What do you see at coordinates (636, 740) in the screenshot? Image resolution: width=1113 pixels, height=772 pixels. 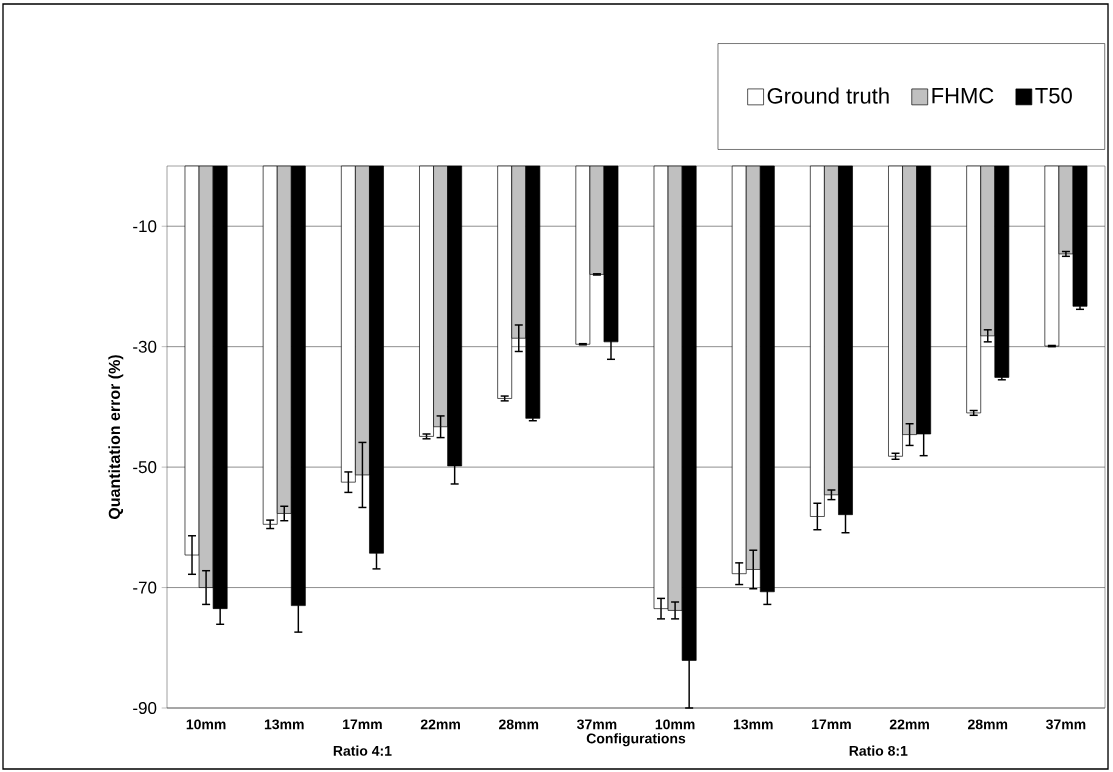 I see `x-axis-title: Configurations` at bounding box center [636, 740].